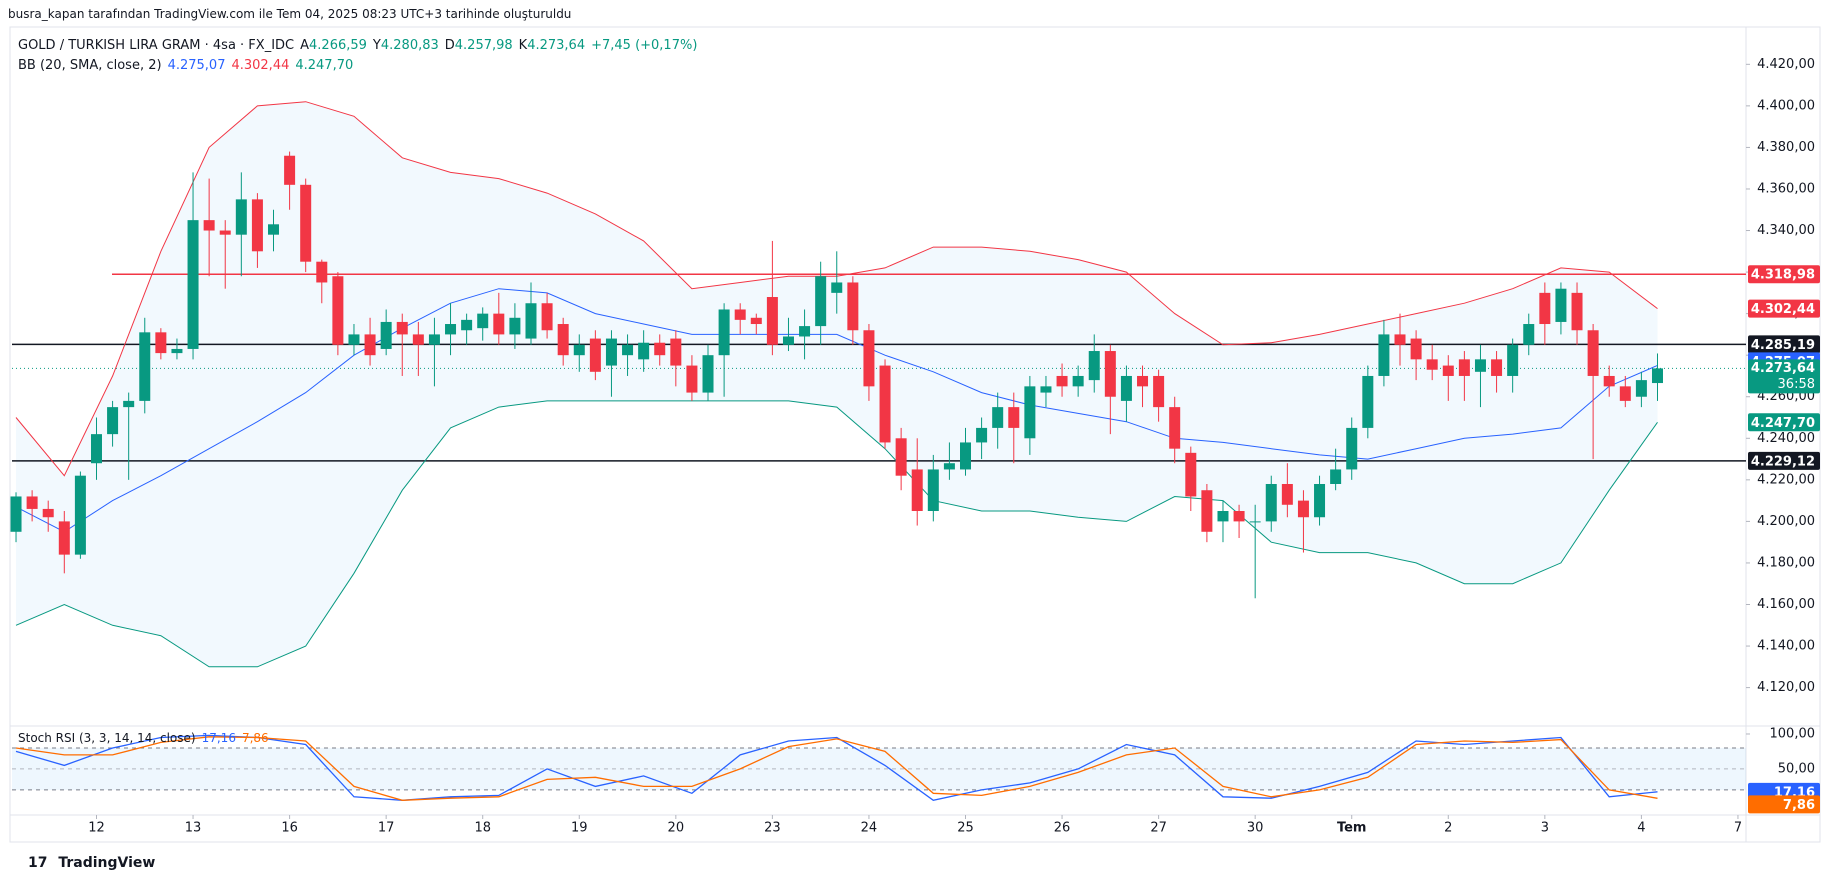  Describe the element at coordinates (1786, 479) in the screenshot. I see `y-tick-label: 4.220,00` at that location.